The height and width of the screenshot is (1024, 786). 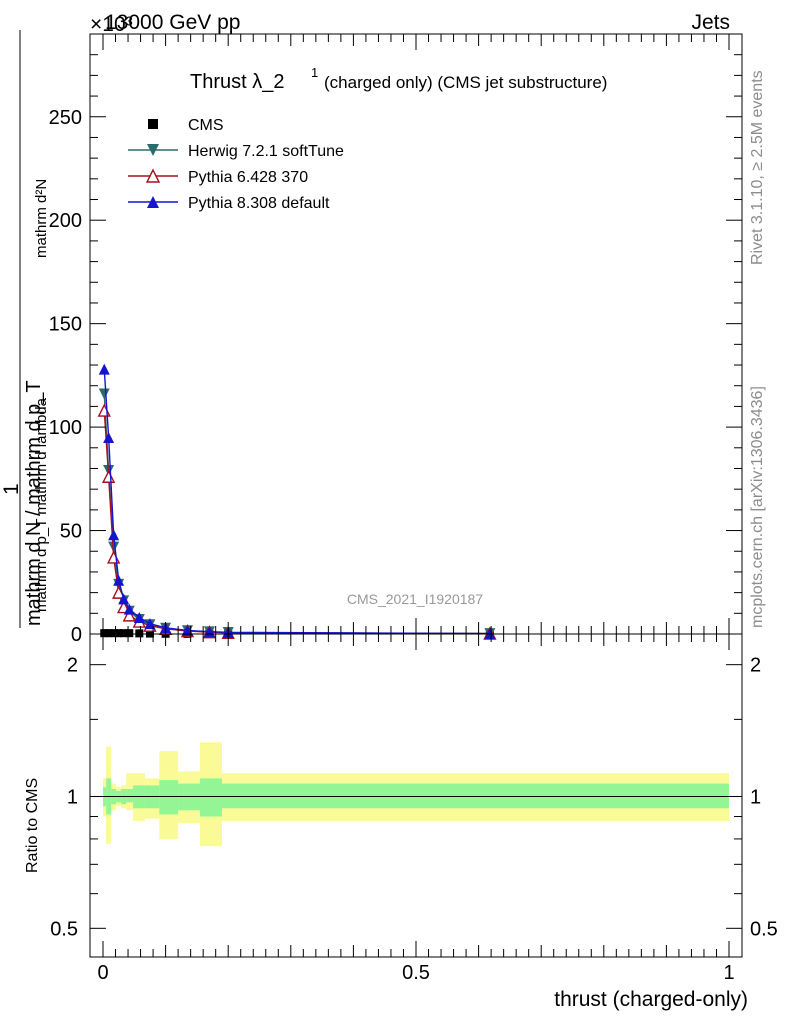 I want to click on y-tick-label: 200, so click(x=65, y=221).